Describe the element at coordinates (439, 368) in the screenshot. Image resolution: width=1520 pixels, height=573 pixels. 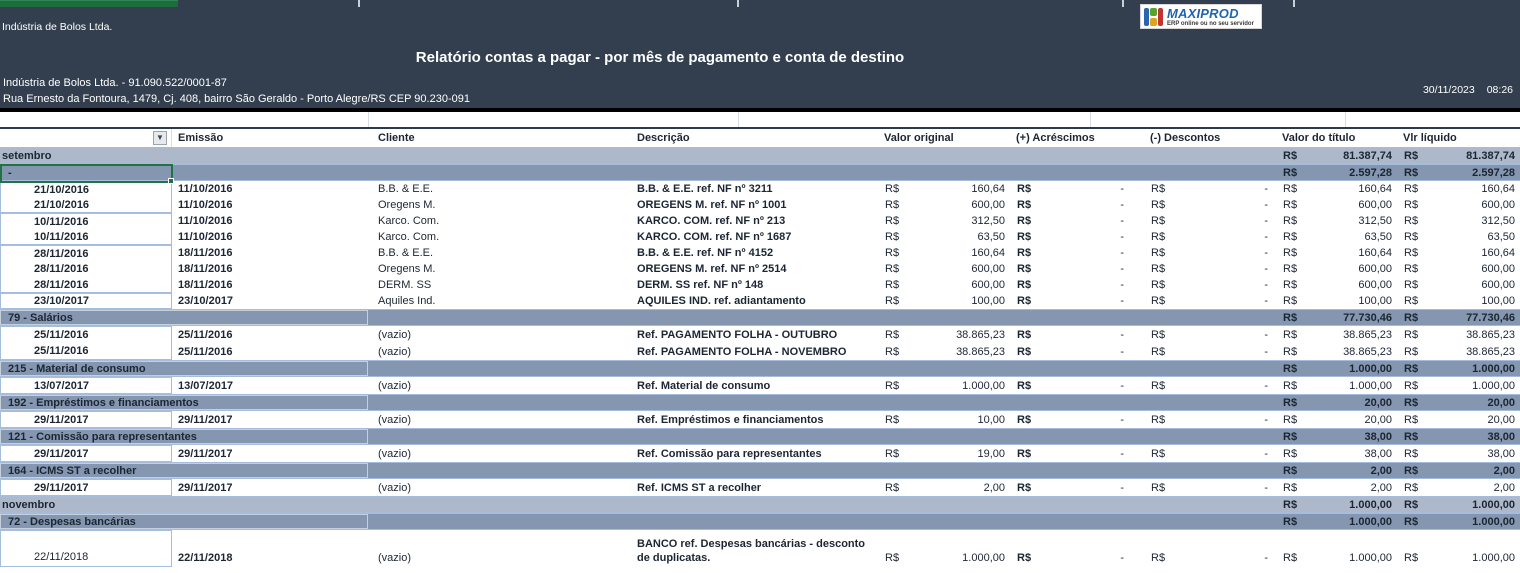
I see `group-label: 215 - Material de consumo` at that location.